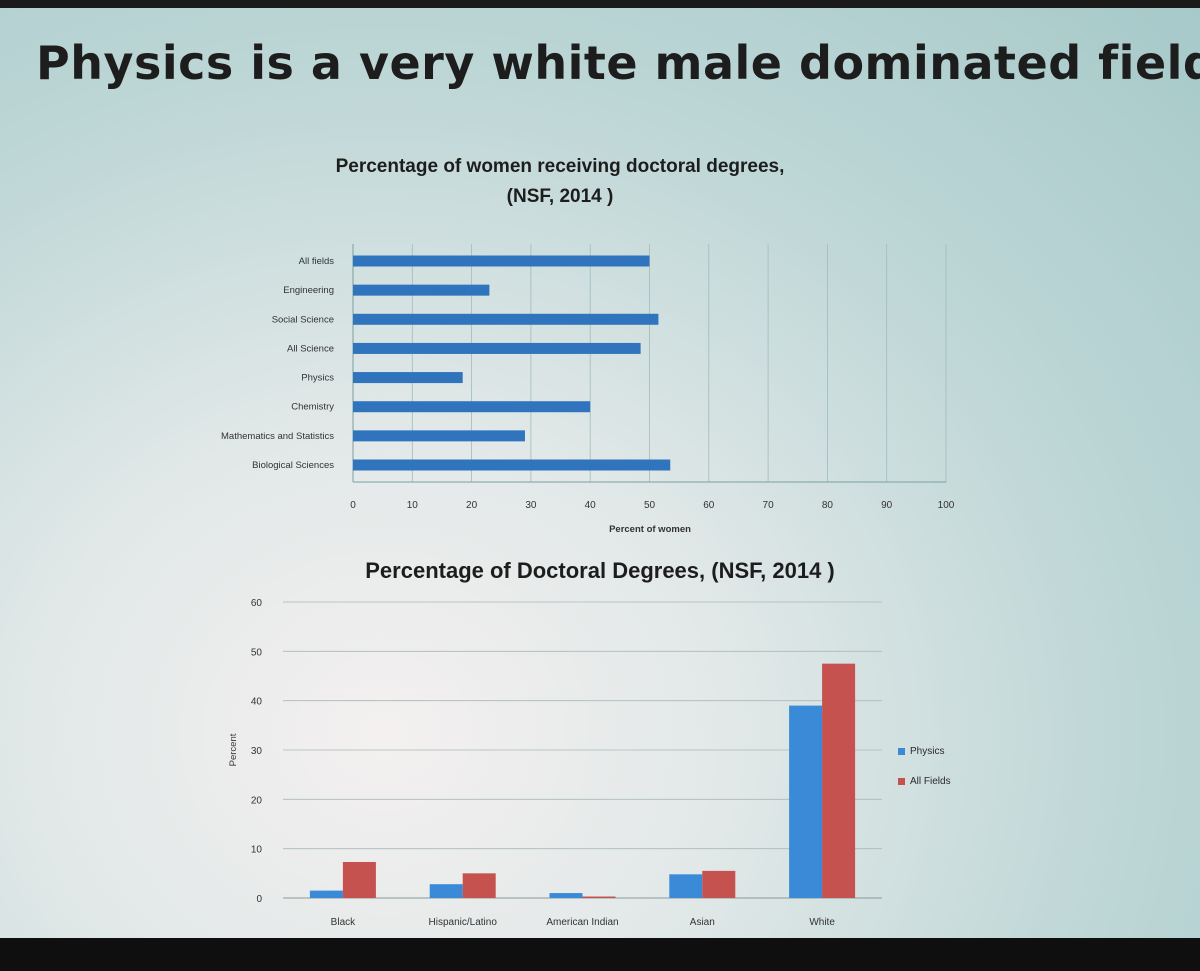 The image size is (1200, 971). What do you see at coordinates (257, 850) in the screenshot?
I see `chart2-y-tick-label: 10` at bounding box center [257, 850].